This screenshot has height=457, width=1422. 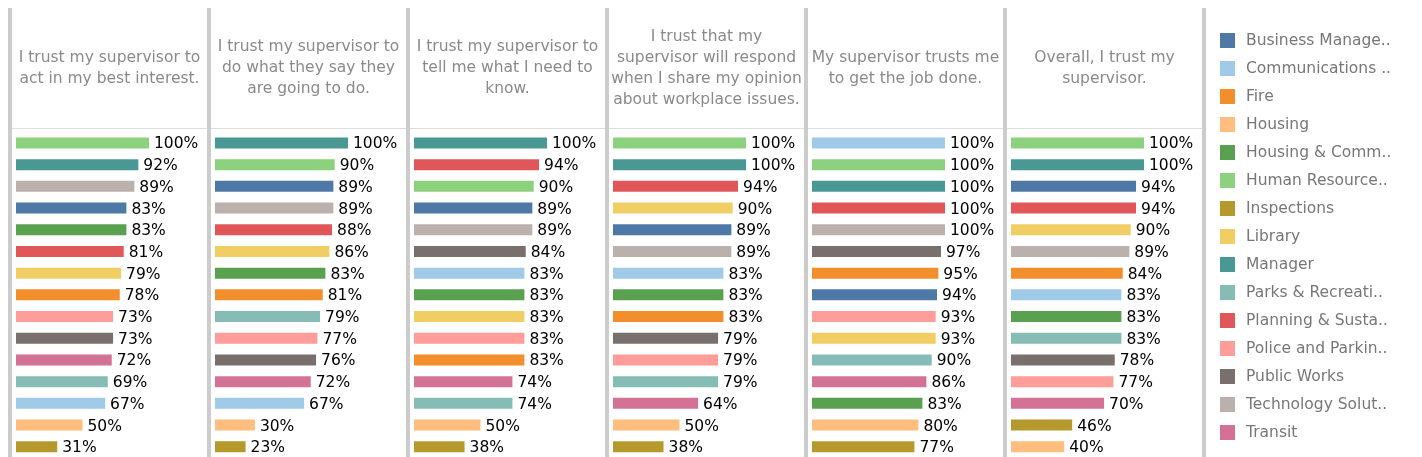 What do you see at coordinates (720, 403) in the screenshot?
I see `data-label: 64%` at bounding box center [720, 403].